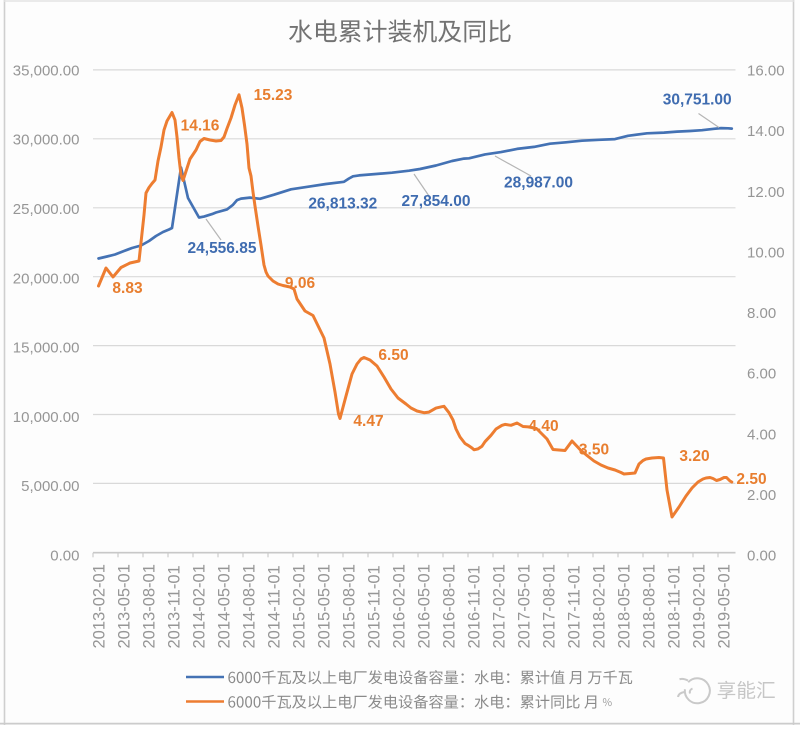  I want to click on svg-text: 6.00, so click(761, 374).